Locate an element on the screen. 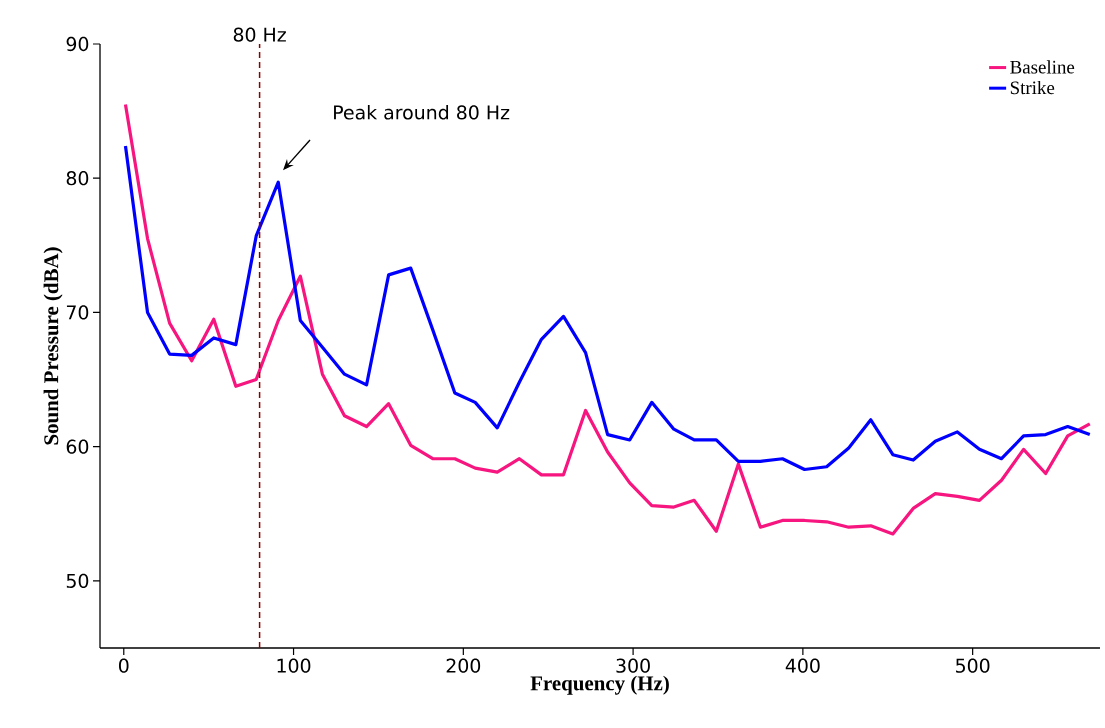 This screenshot has height=728, width=1105. ref-line-label: 80 Hz is located at coordinates (259, 34).